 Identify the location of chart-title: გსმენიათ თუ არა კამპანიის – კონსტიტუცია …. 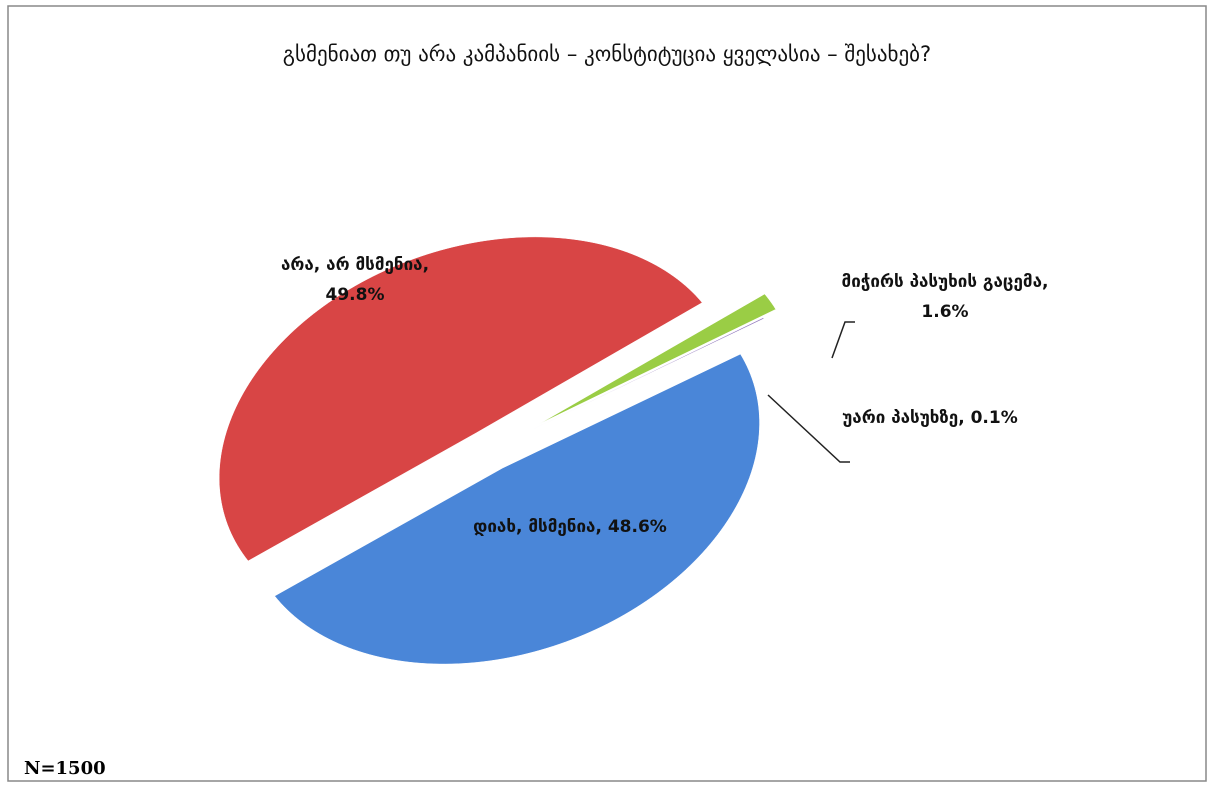
(607, 54).